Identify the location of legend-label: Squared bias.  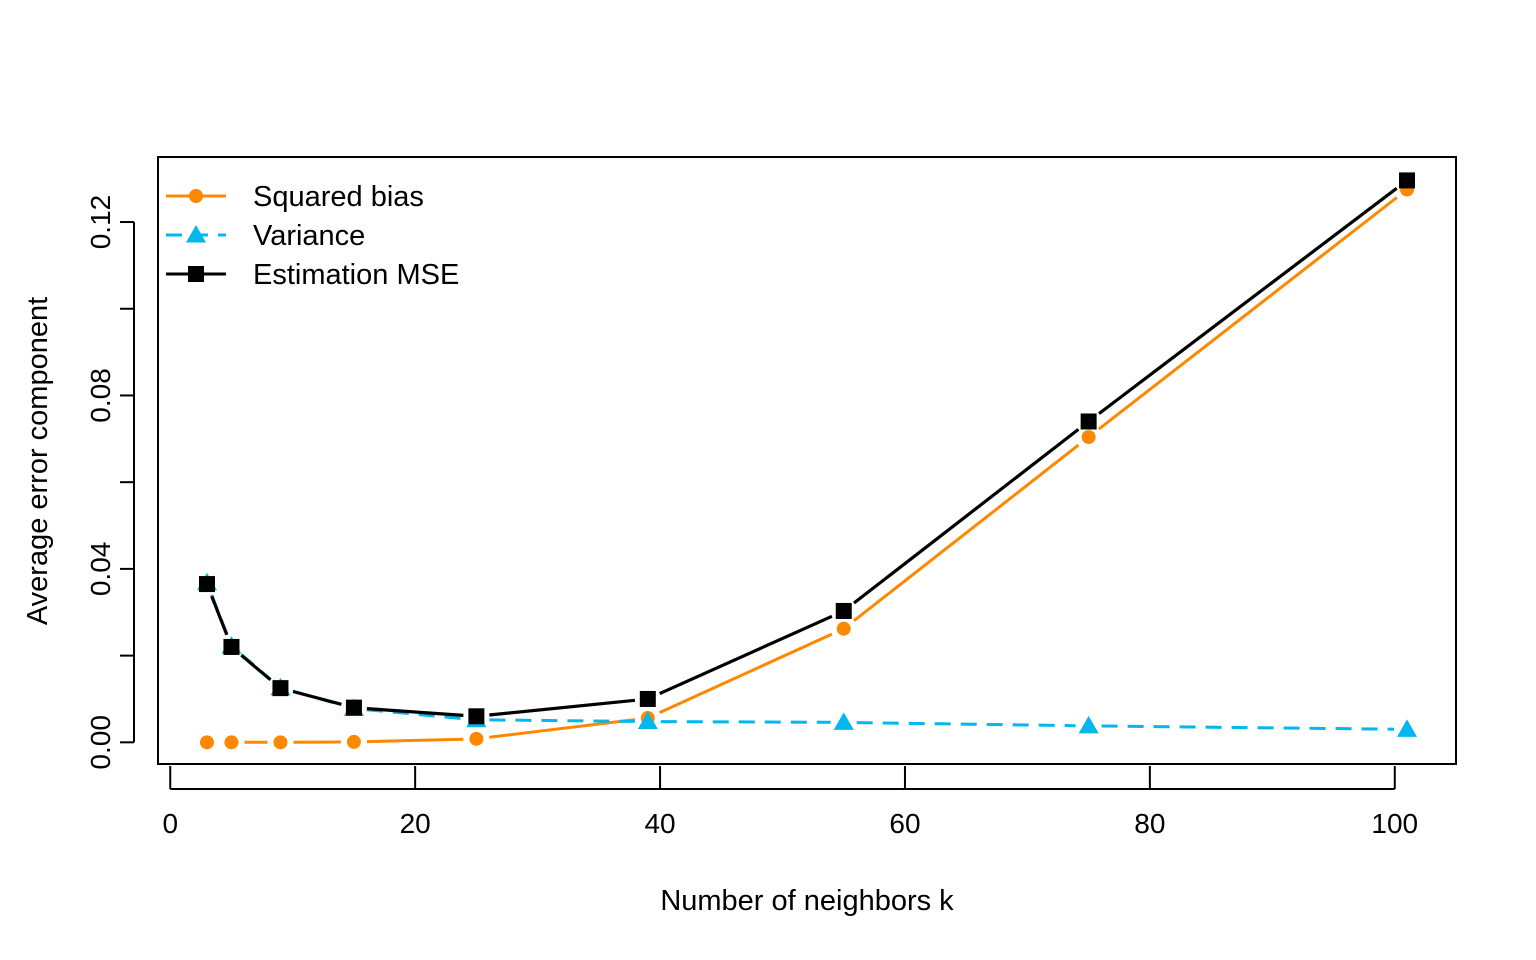
(338, 197).